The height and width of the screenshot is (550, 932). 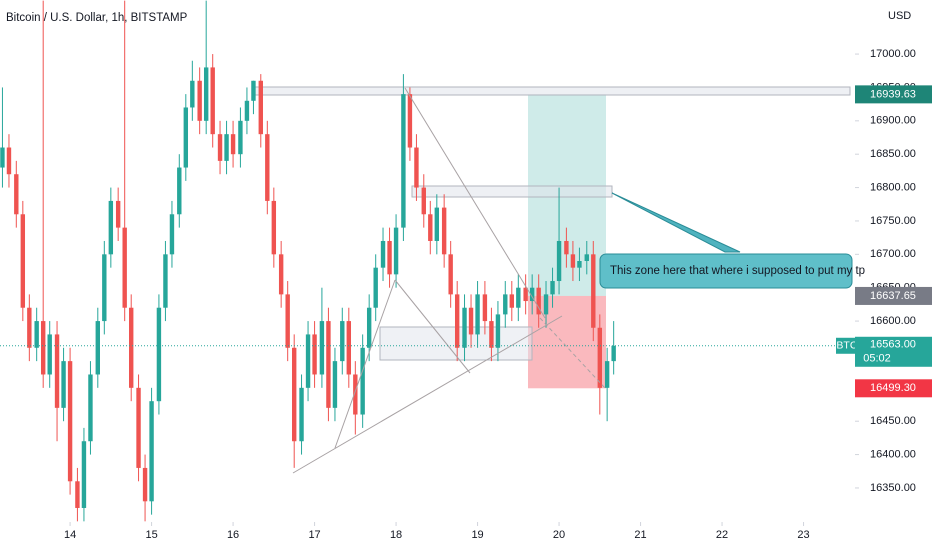 What do you see at coordinates (893, 221) in the screenshot?
I see `y-tick-label: 16750.00` at bounding box center [893, 221].